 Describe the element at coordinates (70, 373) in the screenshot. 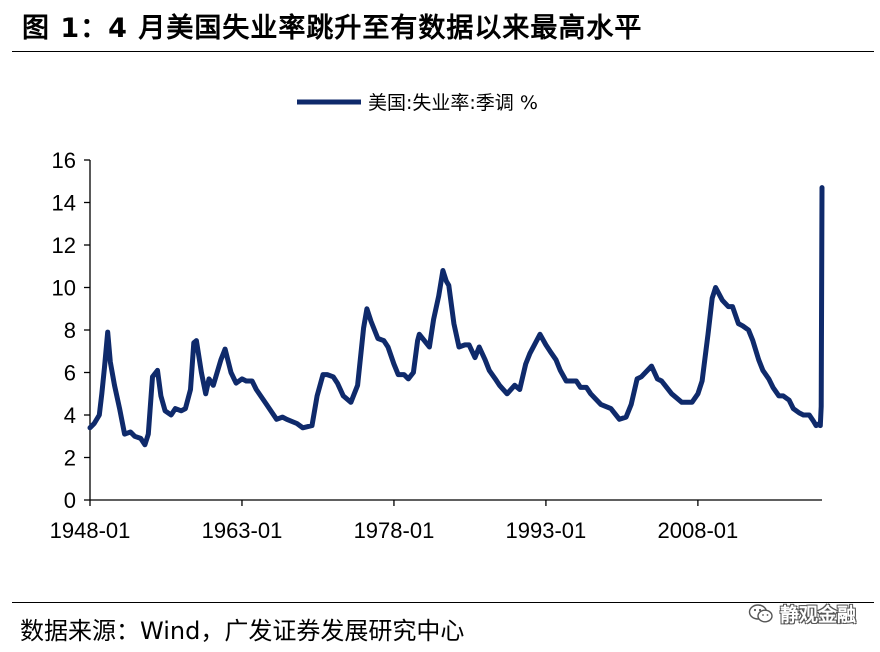

I see `y-tick-label: 6` at that location.